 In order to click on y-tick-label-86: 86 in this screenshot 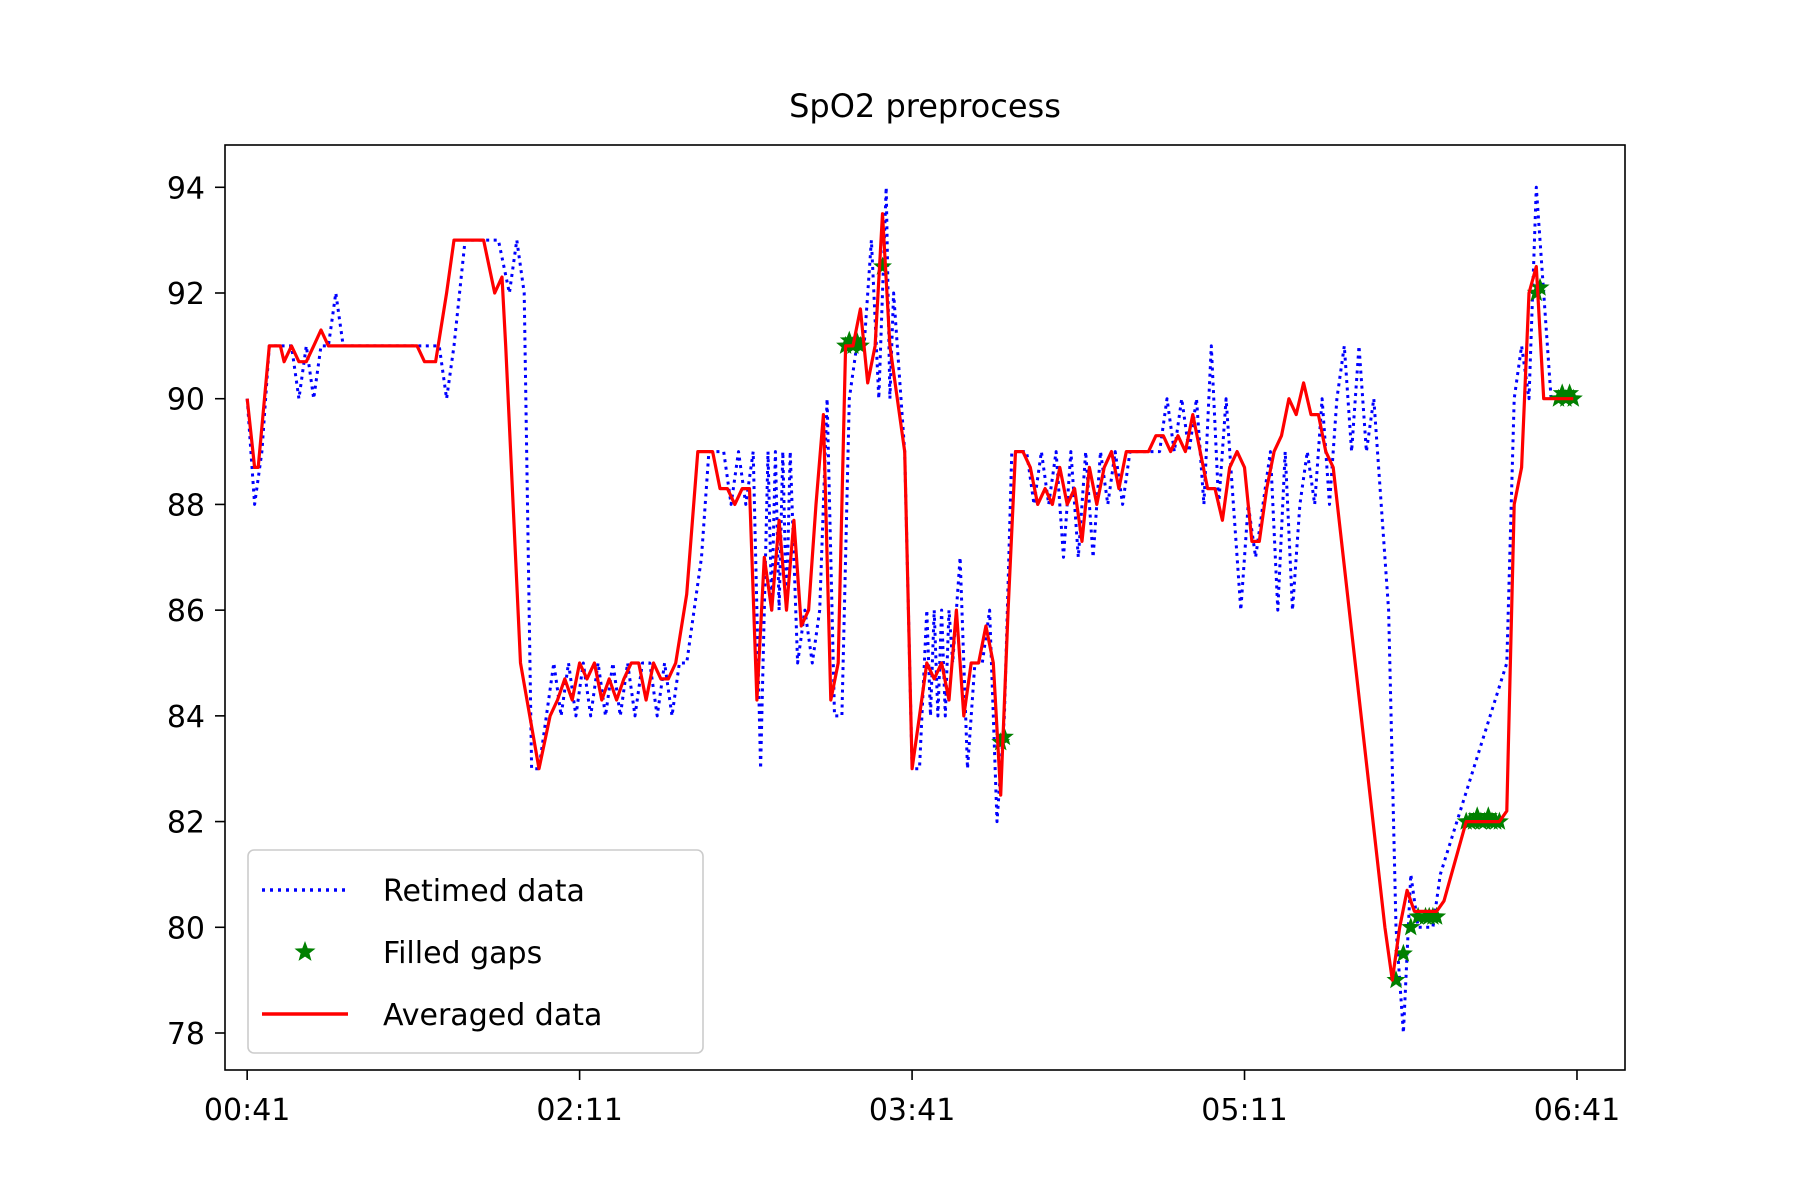, I will do `click(186, 611)`.